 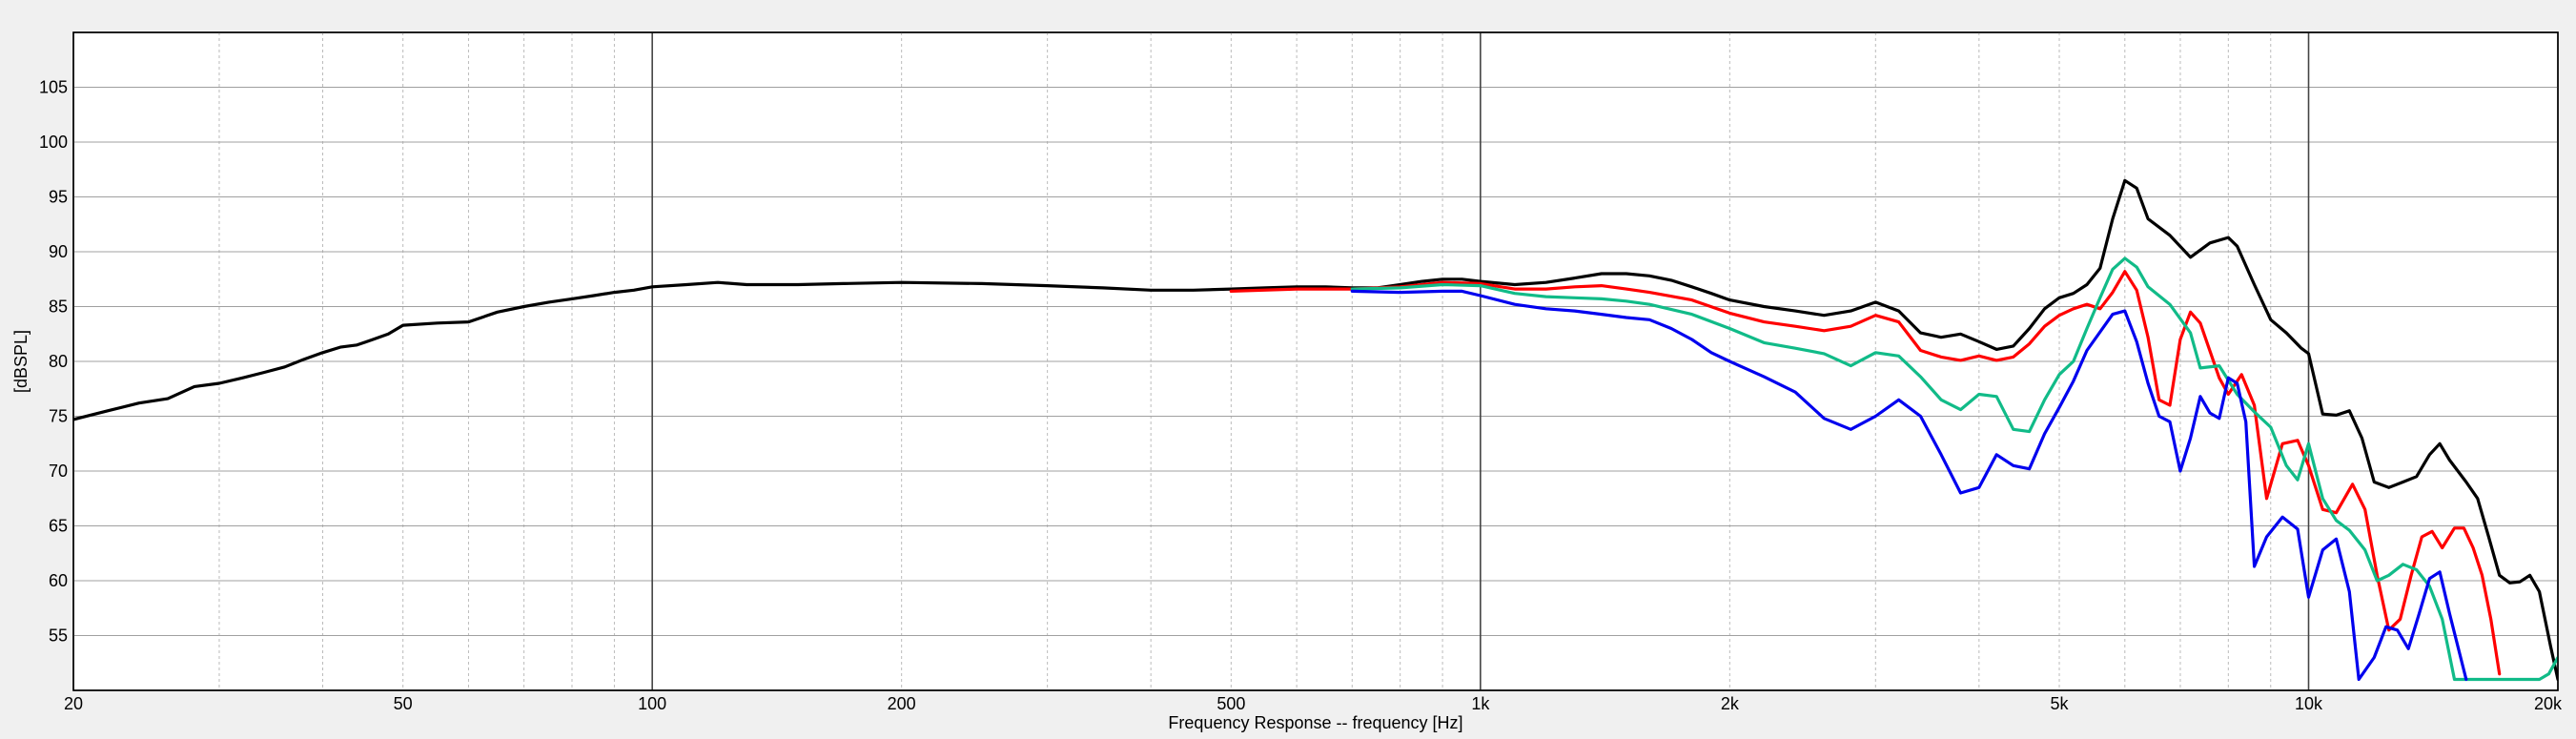 What do you see at coordinates (652, 703) in the screenshot?
I see `x-tick-label: 100` at bounding box center [652, 703].